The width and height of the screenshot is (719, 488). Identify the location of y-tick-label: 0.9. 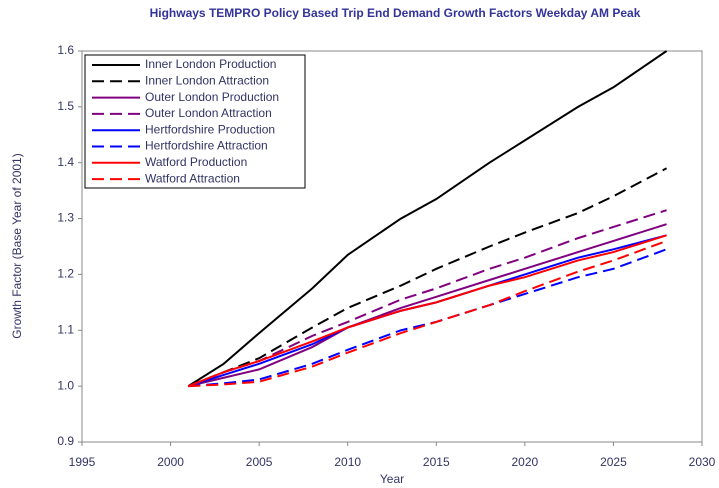
(65, 441).